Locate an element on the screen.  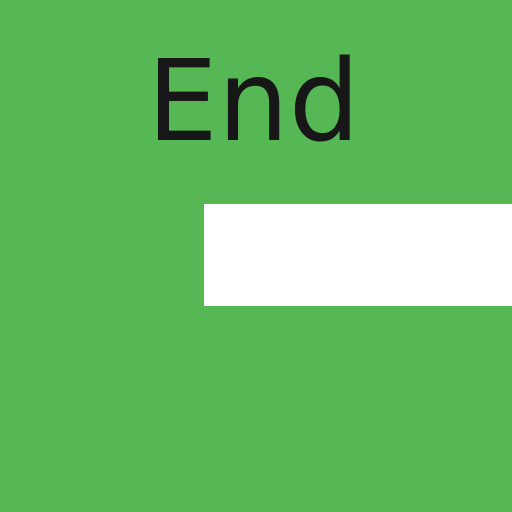
end-title: End is located at coordinates (253, 102).